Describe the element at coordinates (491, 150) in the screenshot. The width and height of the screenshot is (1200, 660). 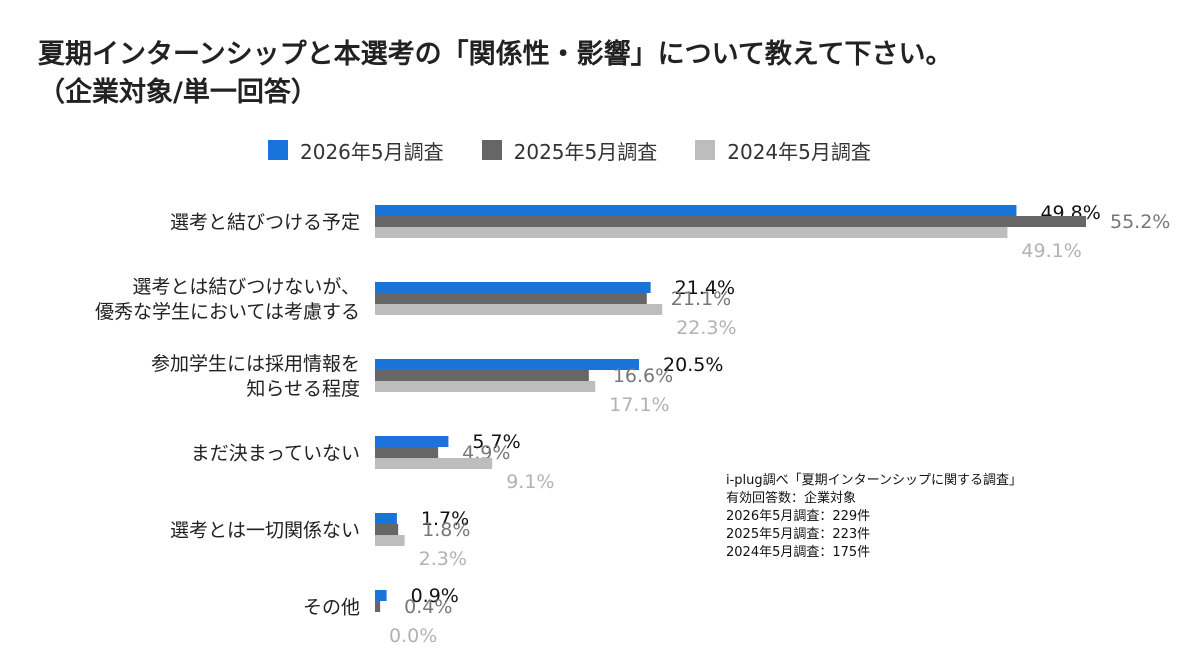
I see `legend-swatch-2025` at that location.